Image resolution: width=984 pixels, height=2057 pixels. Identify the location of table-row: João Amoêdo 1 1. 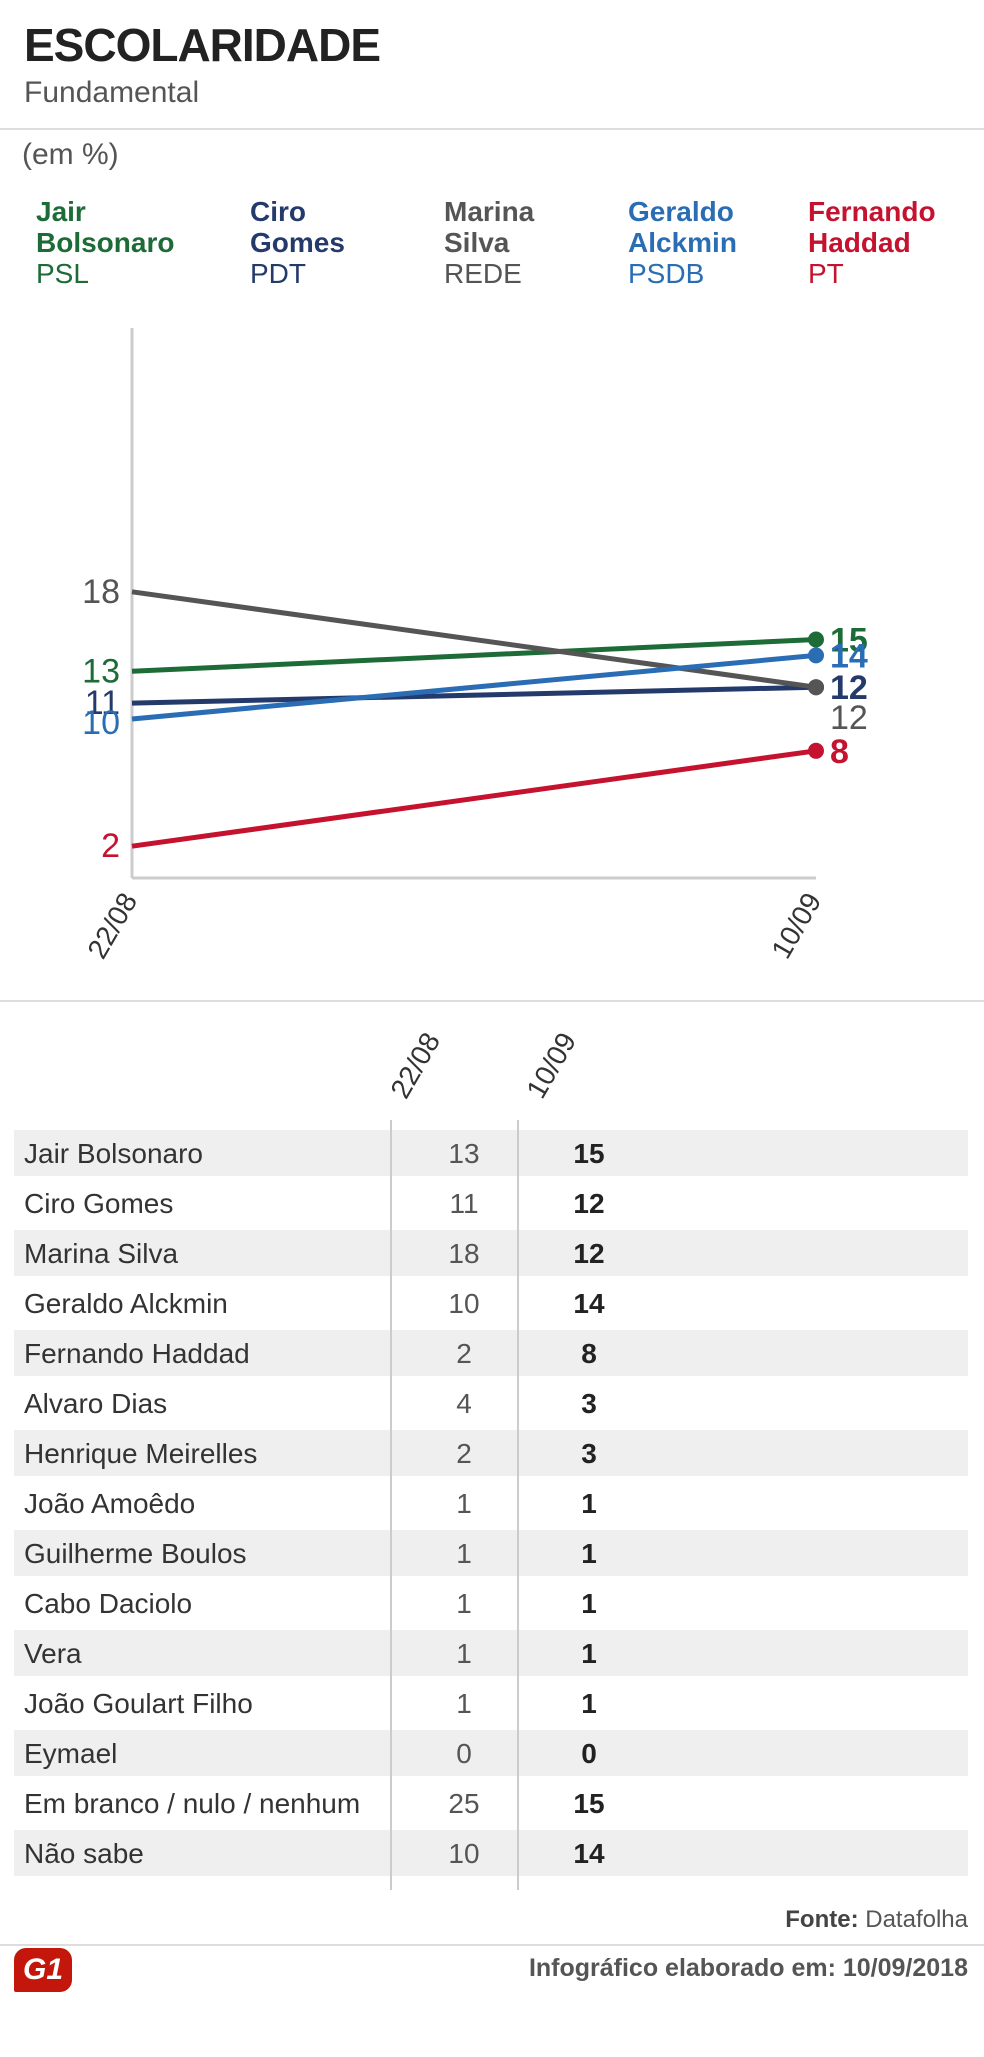
(491, 1503).